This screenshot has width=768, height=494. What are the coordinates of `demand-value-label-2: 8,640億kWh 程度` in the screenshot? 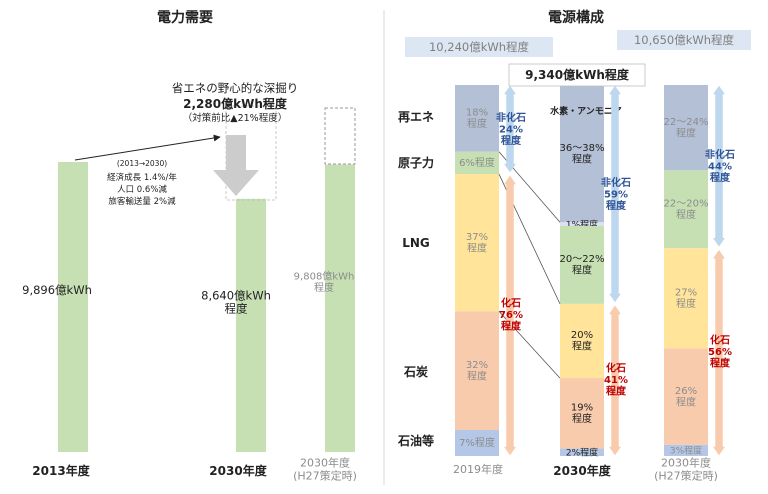 It's located at (236, 301).